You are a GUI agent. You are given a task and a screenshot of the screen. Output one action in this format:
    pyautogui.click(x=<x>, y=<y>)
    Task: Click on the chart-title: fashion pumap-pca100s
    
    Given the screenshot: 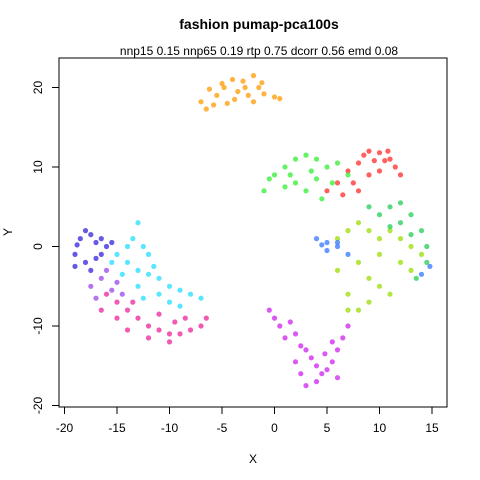 What is the action you would take?
    pyautogui.click(x=259, y=24)
    